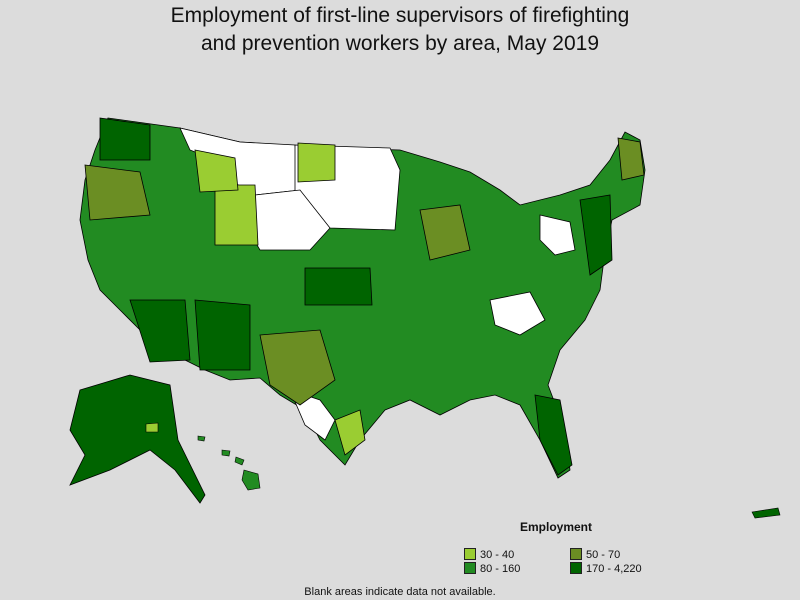 This screenshot has width=800, height=600. Describe the element at coordinates (445, 232) in the screenshot. I see `region-midwest-mix` at that location.